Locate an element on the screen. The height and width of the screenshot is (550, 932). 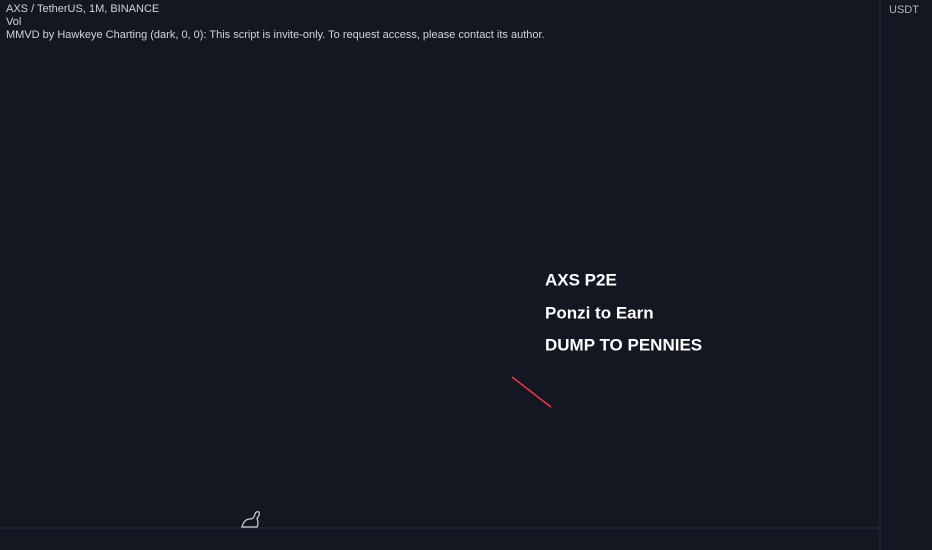
volume-legend: Vol is located at coordinates (13, 22).